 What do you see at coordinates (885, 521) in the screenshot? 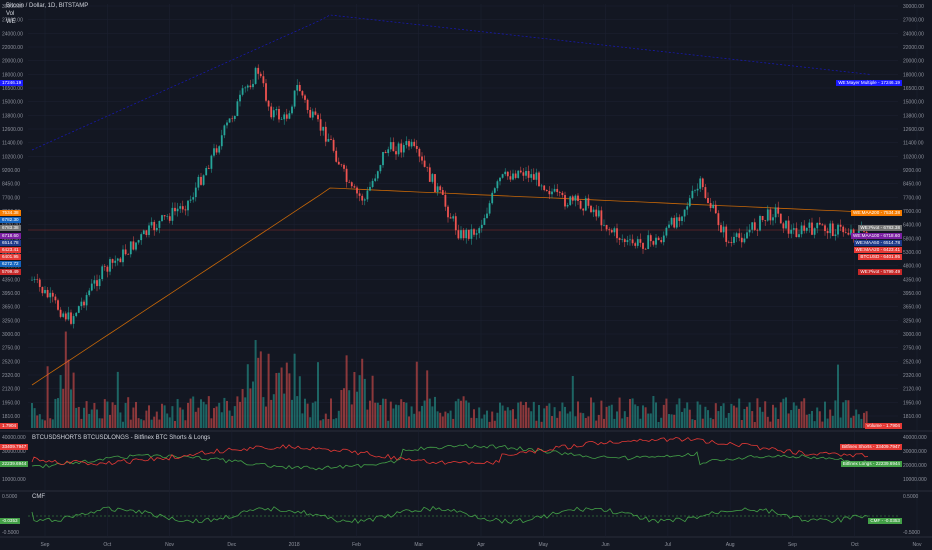
I see `cmf-tag: CMF - -0.0353` at bounding box center [885, 521].